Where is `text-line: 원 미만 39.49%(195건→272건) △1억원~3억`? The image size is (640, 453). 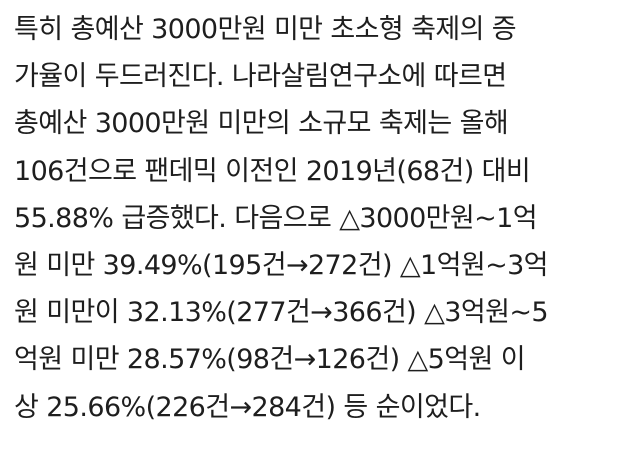 text-line: 원 미만 39.49%(195건→272건) △1억원~3억 is located at coordinates (281, 266).